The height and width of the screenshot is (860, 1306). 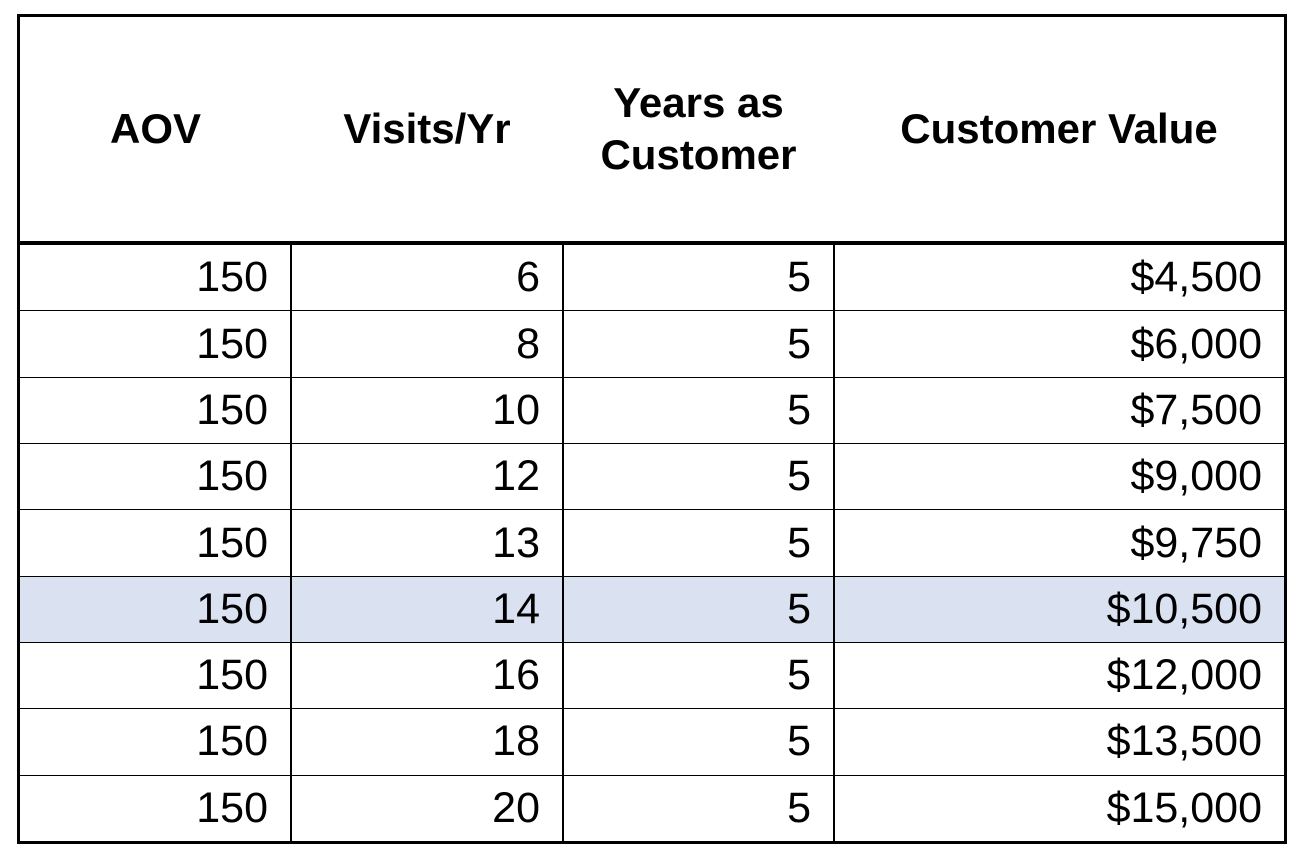 I want to click on cell-customer-value: $13,500, so click(x=1059, y=742).